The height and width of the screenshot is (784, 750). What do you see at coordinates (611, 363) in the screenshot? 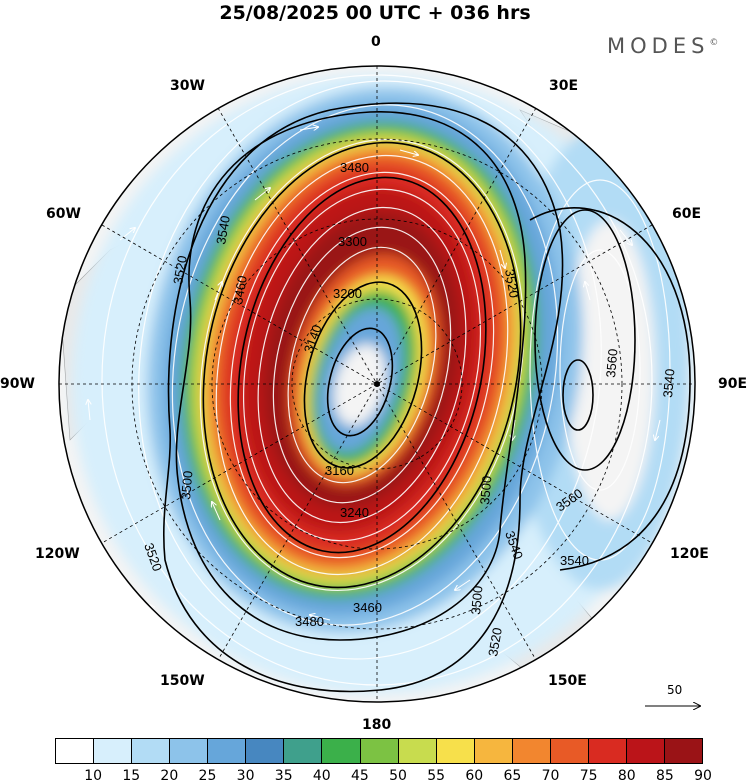
I see `svg-text: 3560` at bounding box center [611, 363].